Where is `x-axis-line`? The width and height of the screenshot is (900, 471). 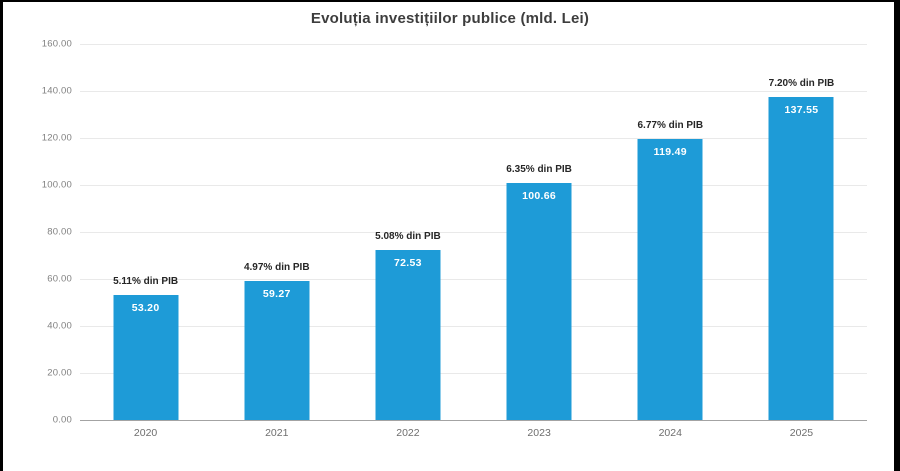 x-axis-line is located at coordinates (473, 420).